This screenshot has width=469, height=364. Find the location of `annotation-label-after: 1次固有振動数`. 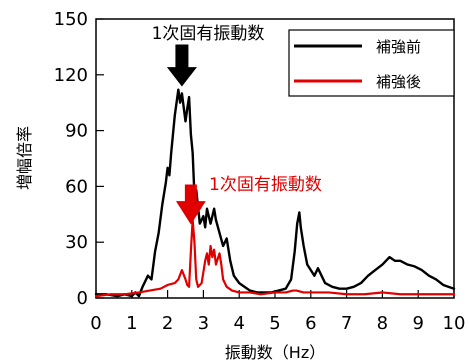

annotation-label-after: 1次固有振動数 is located at coordinates (265, 185).